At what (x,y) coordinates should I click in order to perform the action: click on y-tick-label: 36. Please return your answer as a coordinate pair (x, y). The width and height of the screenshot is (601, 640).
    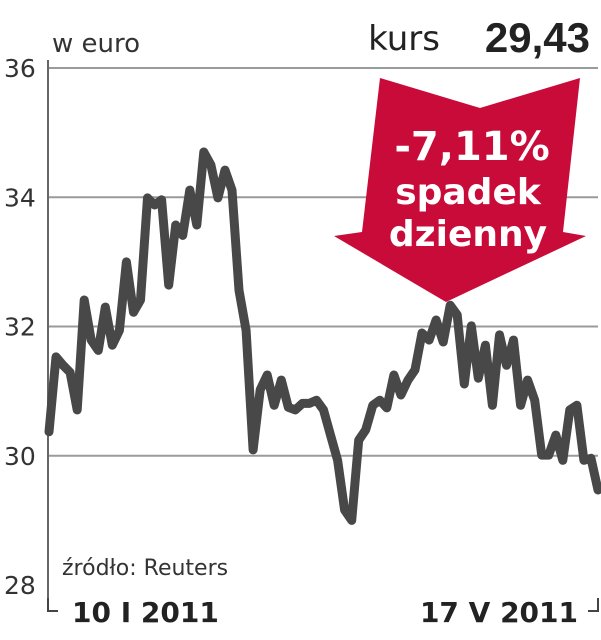
    Looking at the image, I should click on (20, 68).